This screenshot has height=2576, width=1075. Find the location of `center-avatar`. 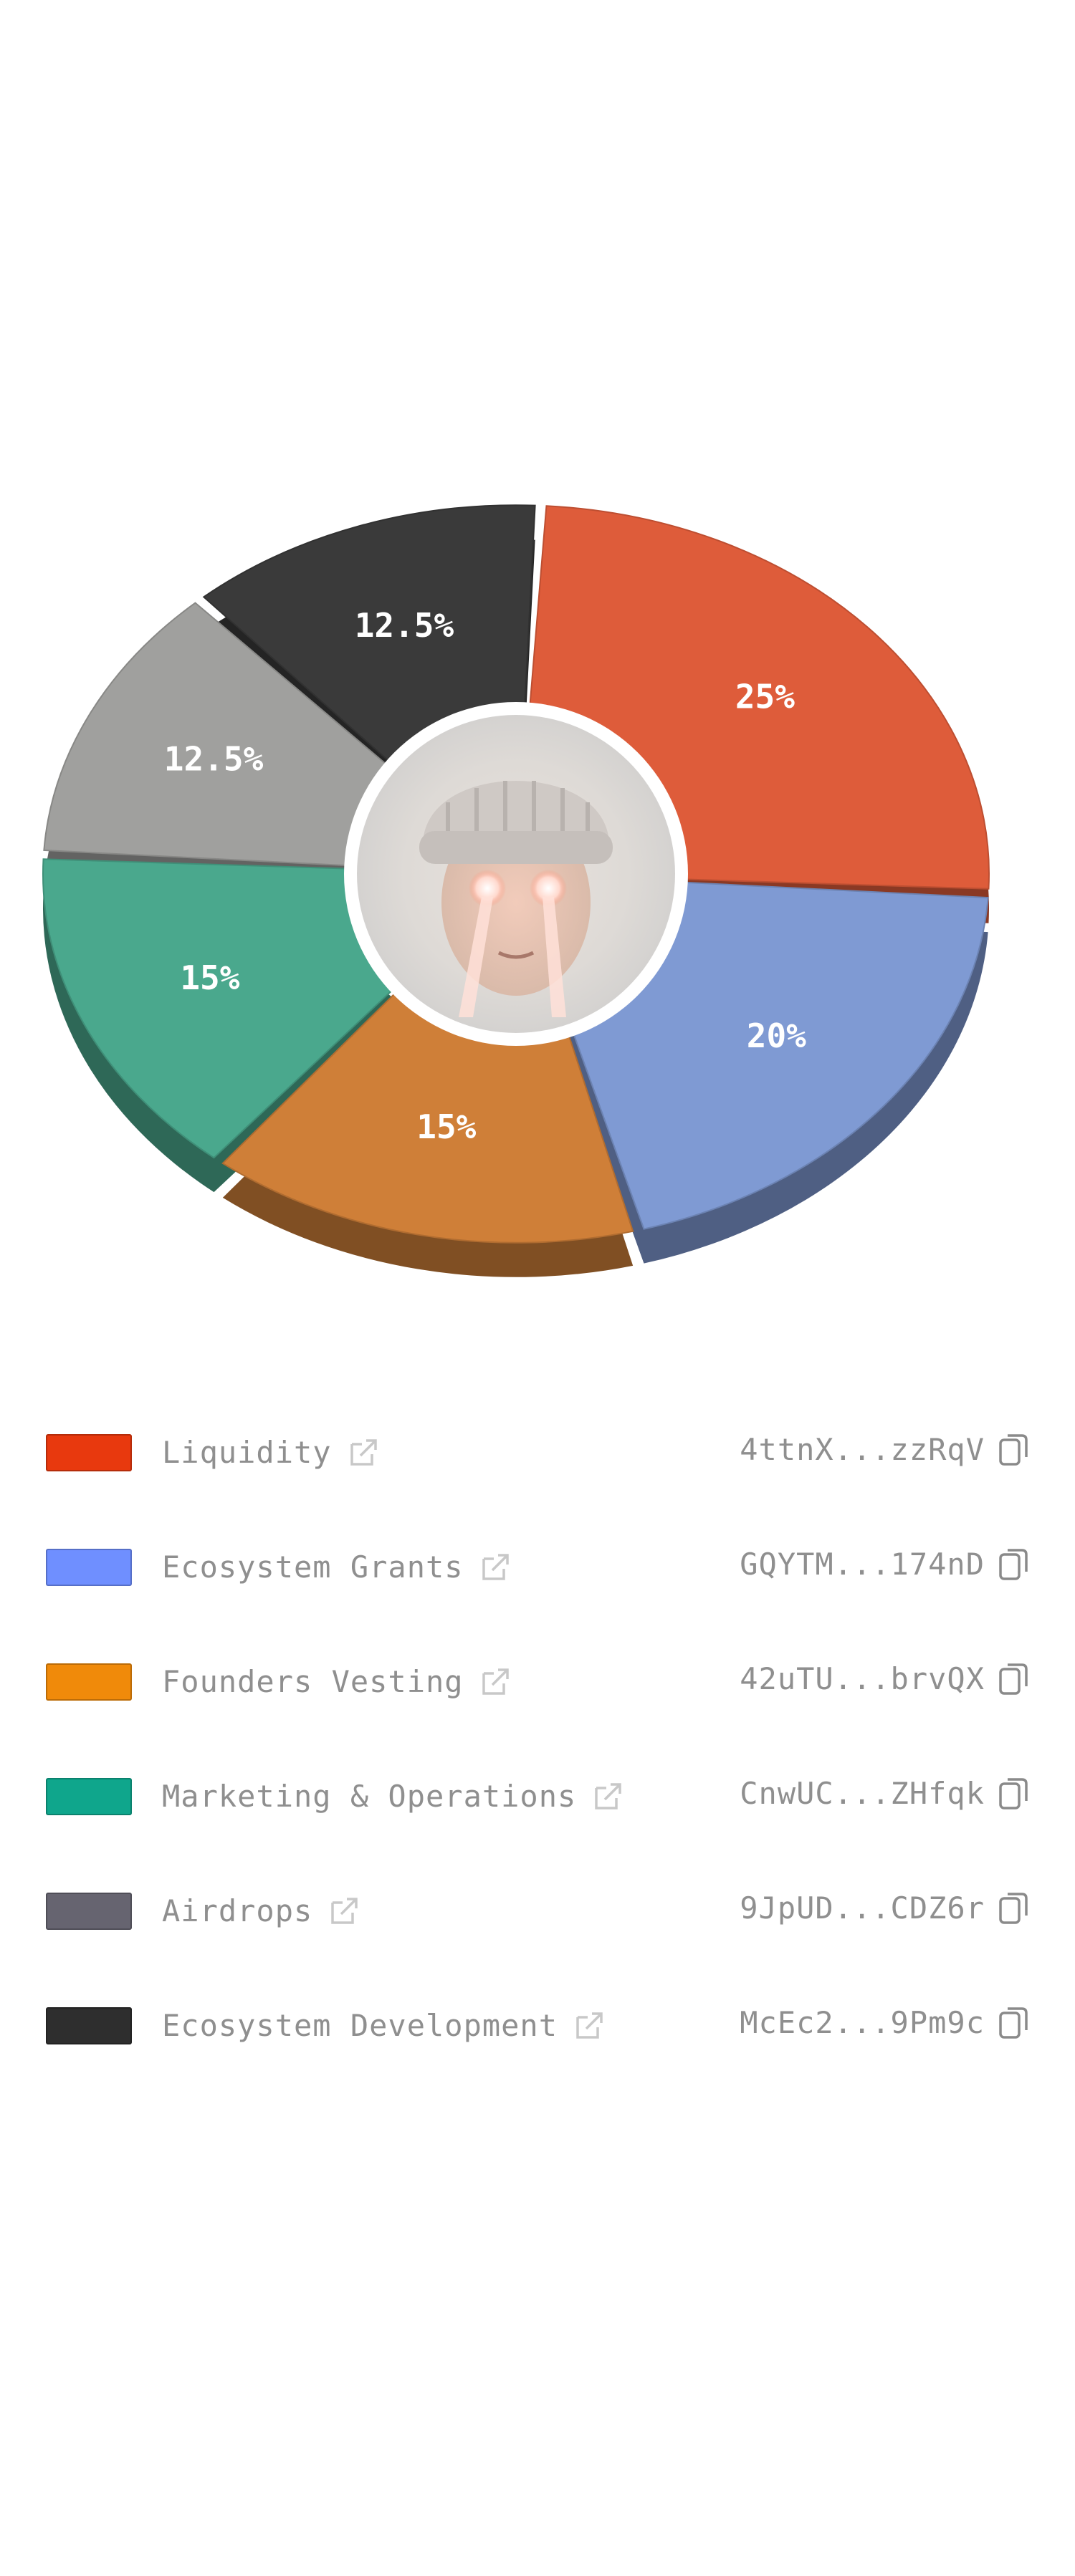

center-avatar is located at coordinates (516, 874).